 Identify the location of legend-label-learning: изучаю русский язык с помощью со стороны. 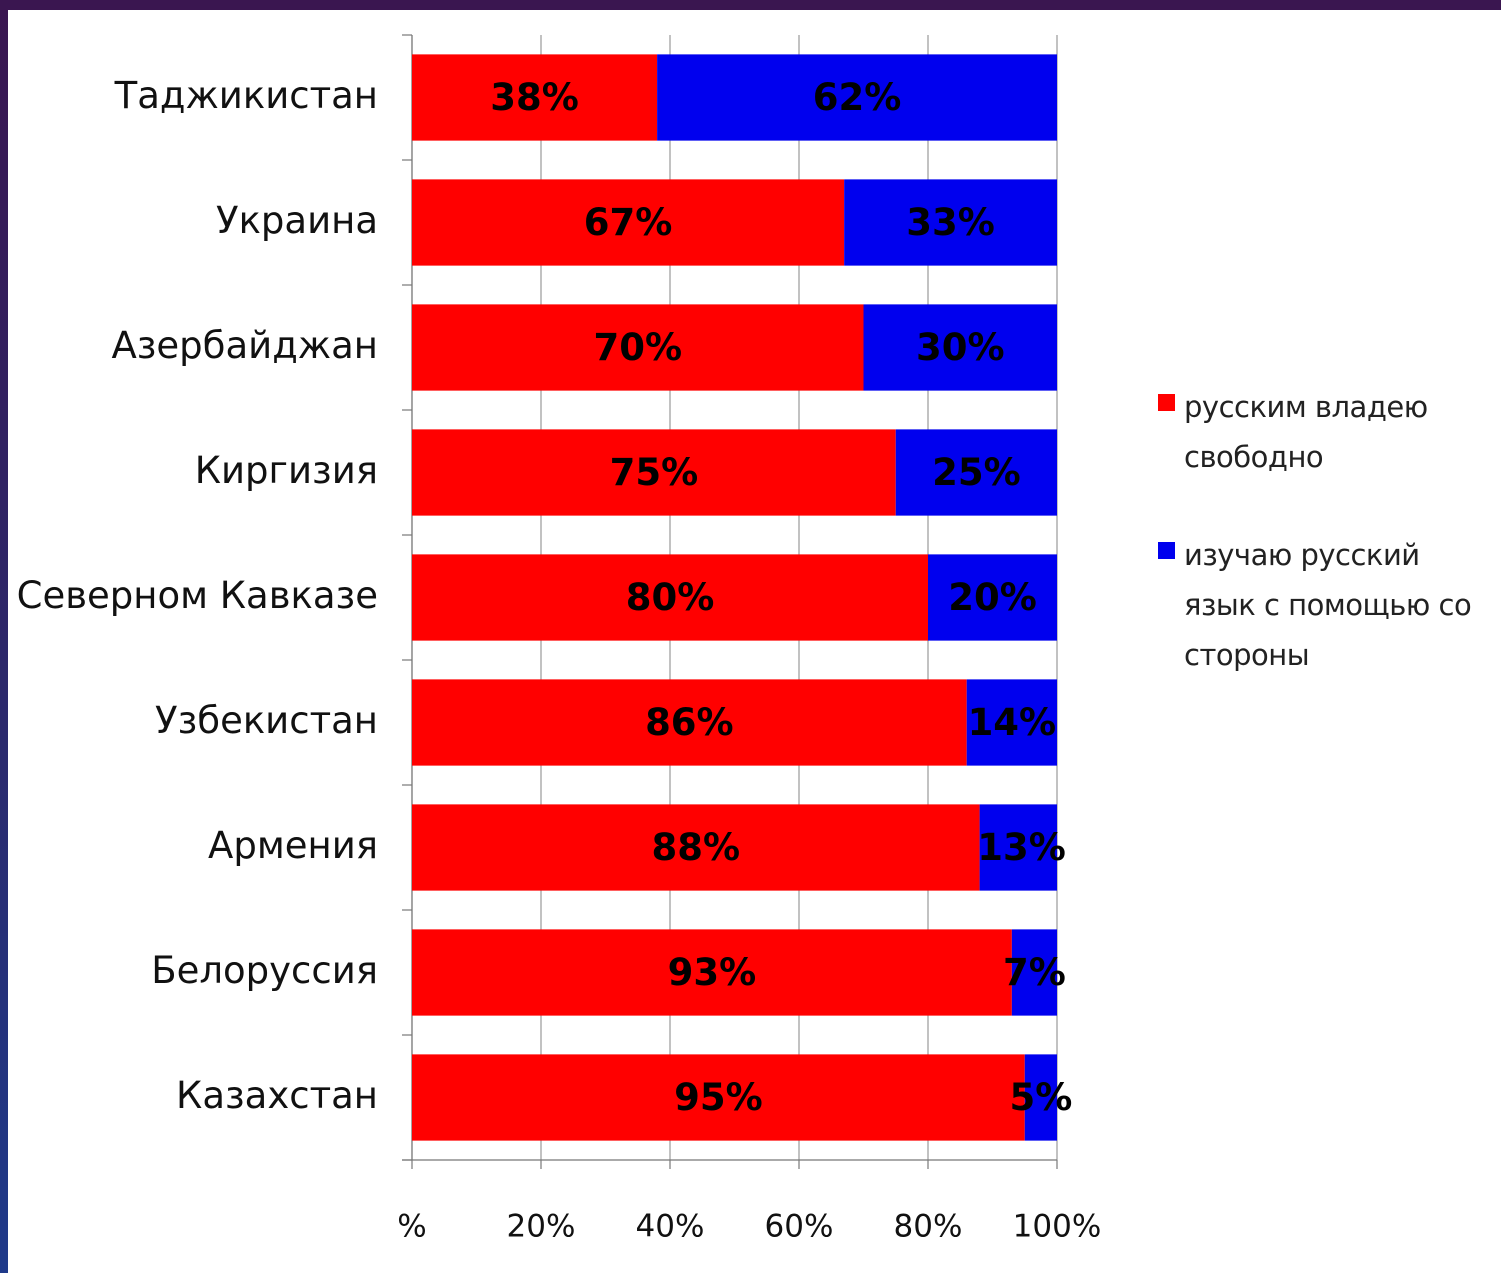
(1328, 605).